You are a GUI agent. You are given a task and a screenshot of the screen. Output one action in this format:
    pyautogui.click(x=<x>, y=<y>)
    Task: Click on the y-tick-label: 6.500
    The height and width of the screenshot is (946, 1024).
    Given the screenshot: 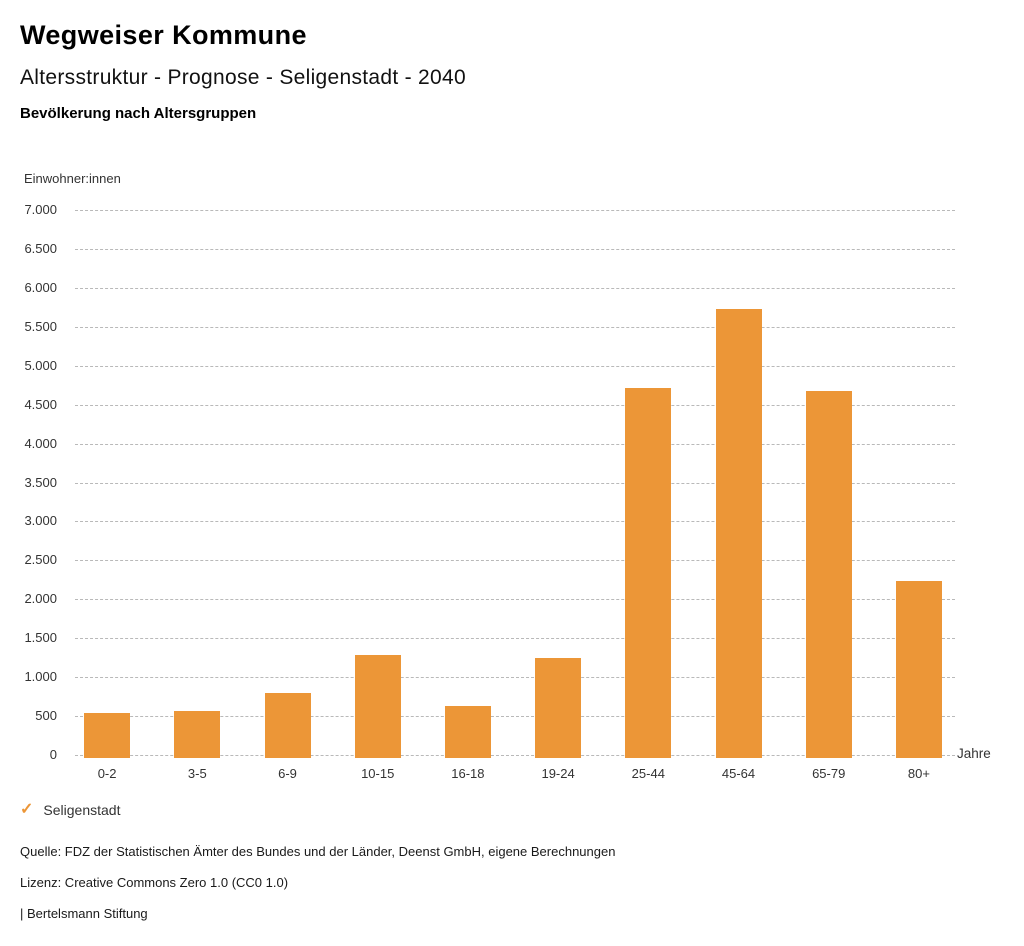 What is the action you would take?
    pyautogui.click(x=40, y=248)
    